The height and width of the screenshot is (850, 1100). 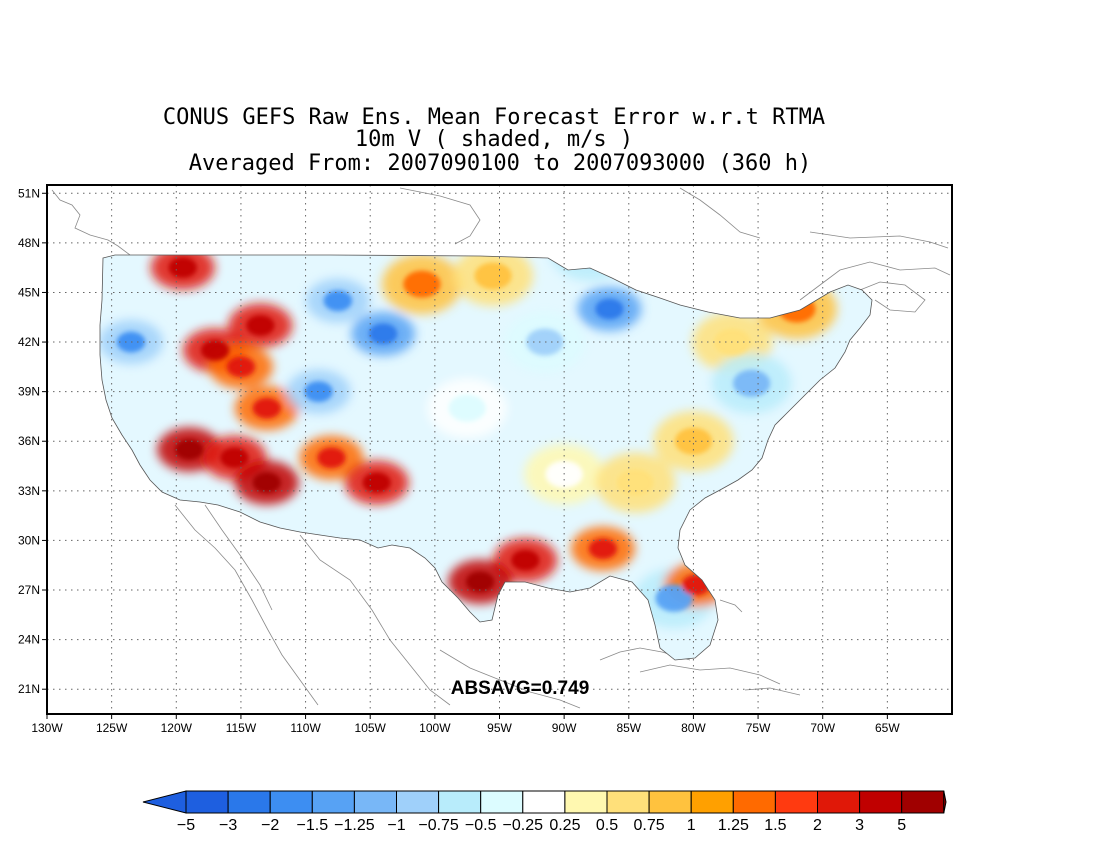 I want to click on lon-tick-label: 95W, so click(x=499, y=728).